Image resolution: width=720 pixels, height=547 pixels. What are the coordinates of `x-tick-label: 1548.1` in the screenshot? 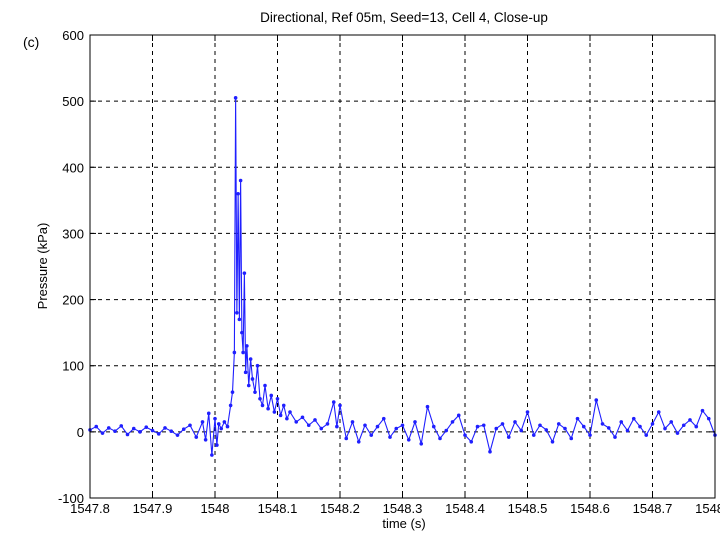 It's located at (278, 508).